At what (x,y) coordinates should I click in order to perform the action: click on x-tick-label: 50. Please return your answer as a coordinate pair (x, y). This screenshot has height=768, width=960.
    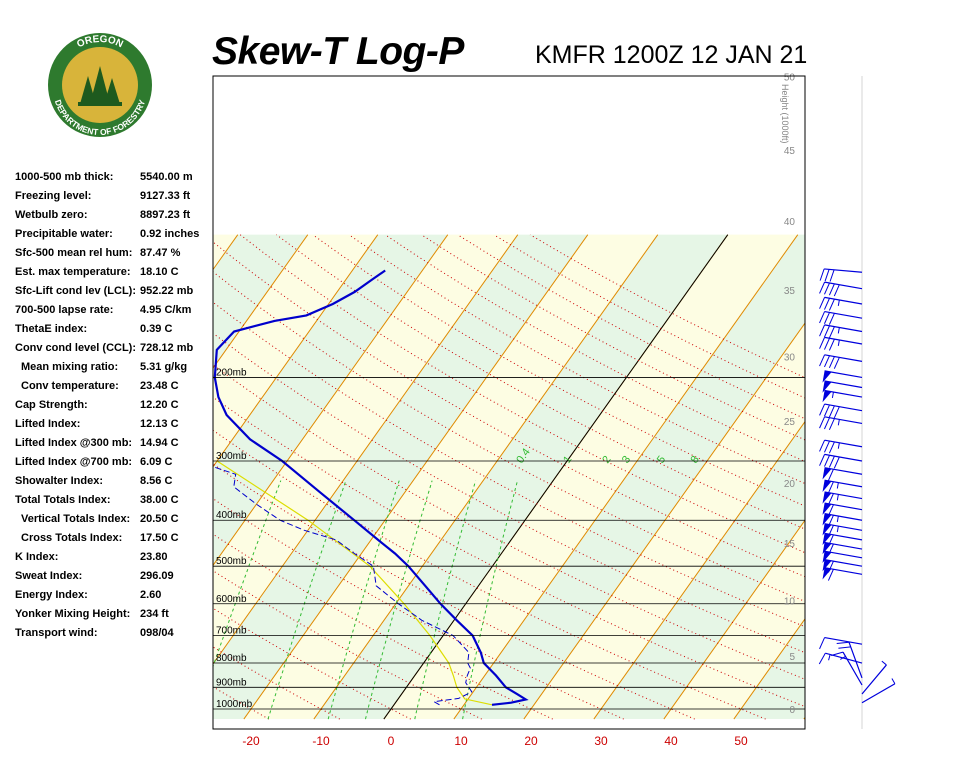
    Looking at the image, I should click on (741, 741).